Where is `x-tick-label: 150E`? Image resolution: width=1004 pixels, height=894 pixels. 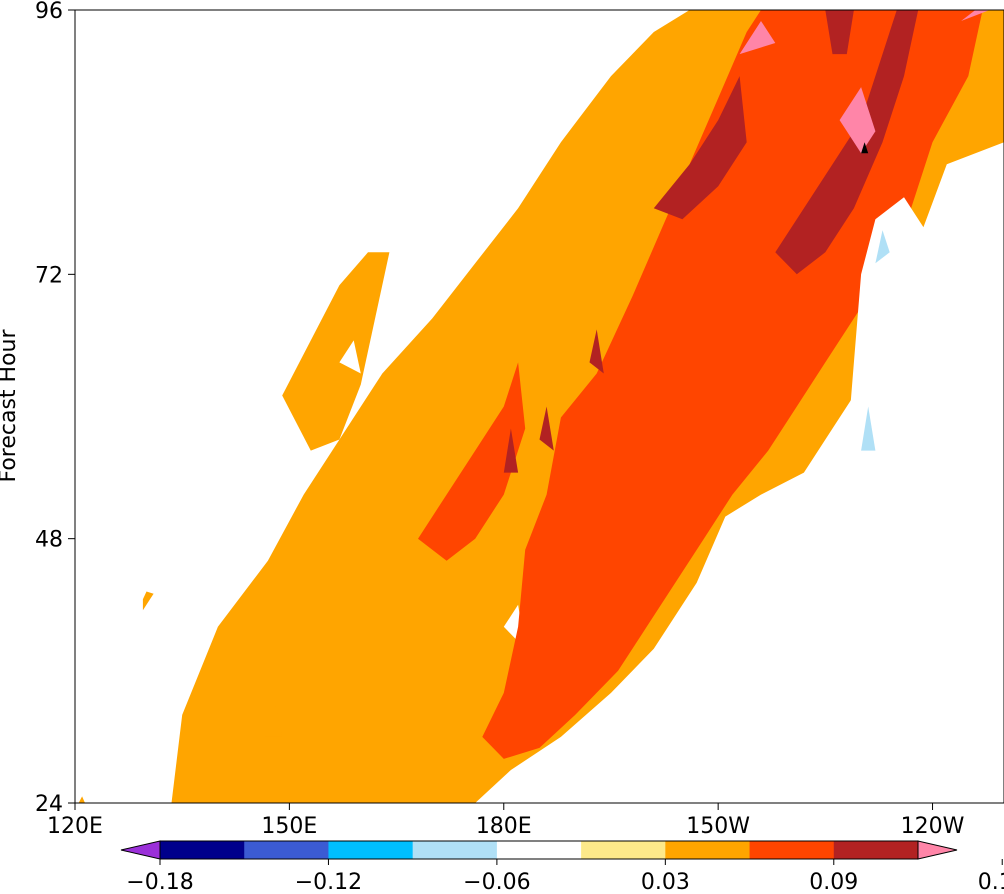
x-tick-label: 150E is located at coordinates (289, 826).